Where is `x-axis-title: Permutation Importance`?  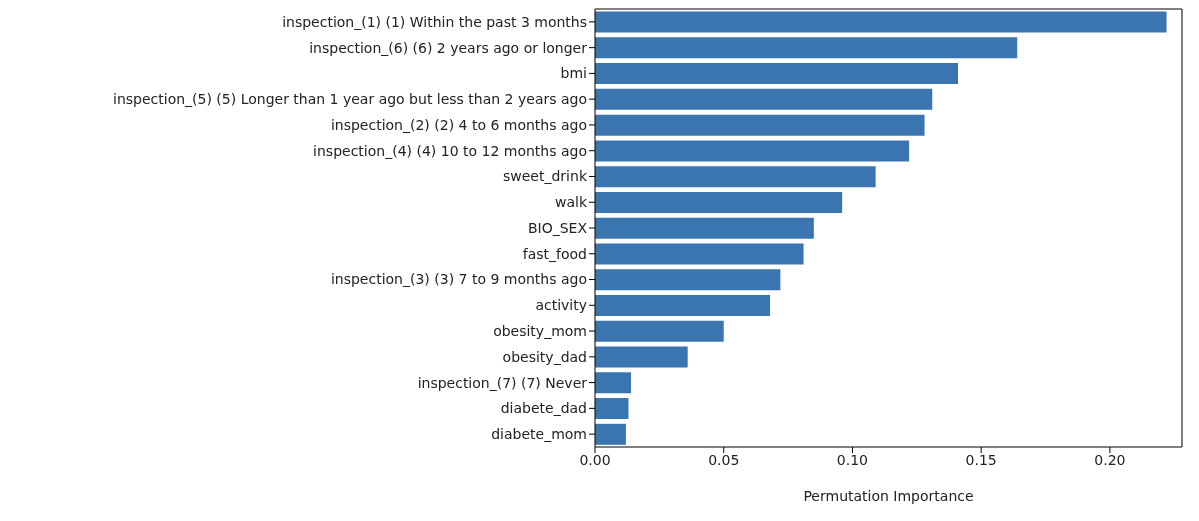 x-axis-title: Permutation Importance is located at coordinates (888, 496).